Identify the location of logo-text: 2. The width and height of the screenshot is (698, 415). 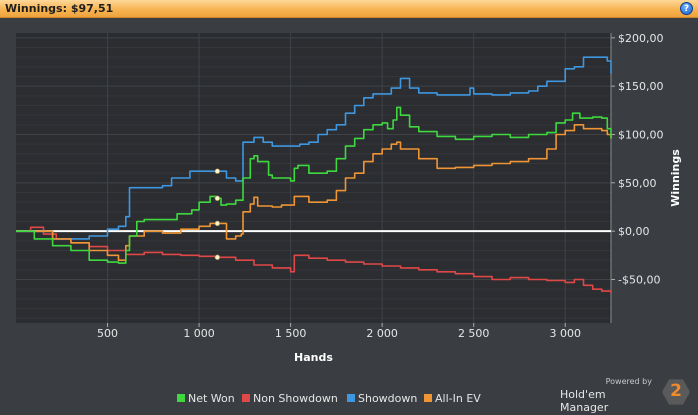
(676, 391).